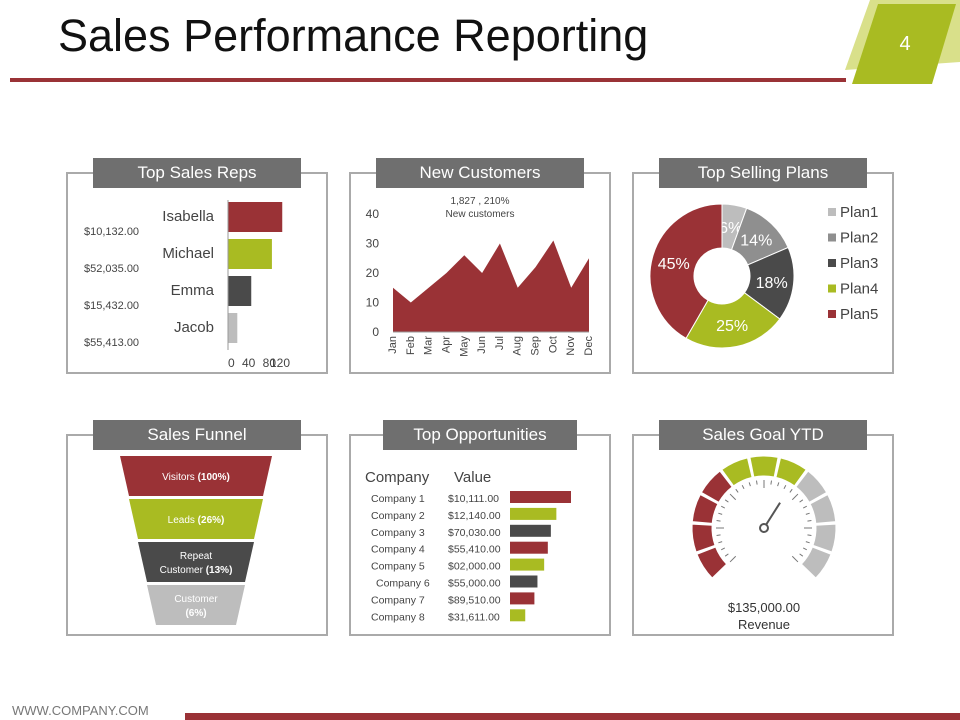  What do you see at coordinates (179, 477) in the screenshot?
I see `funnel-stage-name: Visitors` at bounding box center [179, 477].